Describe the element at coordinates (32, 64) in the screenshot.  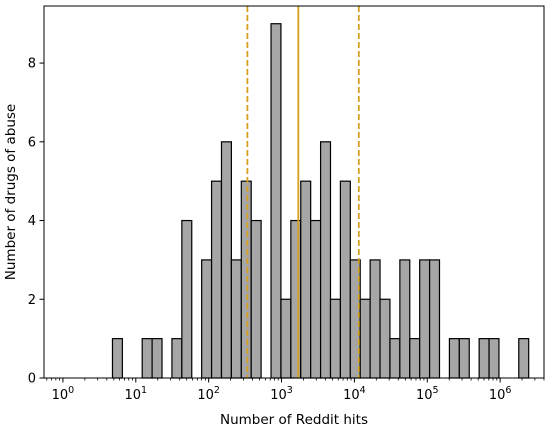
I see `y-tick-label: 8` at that location.